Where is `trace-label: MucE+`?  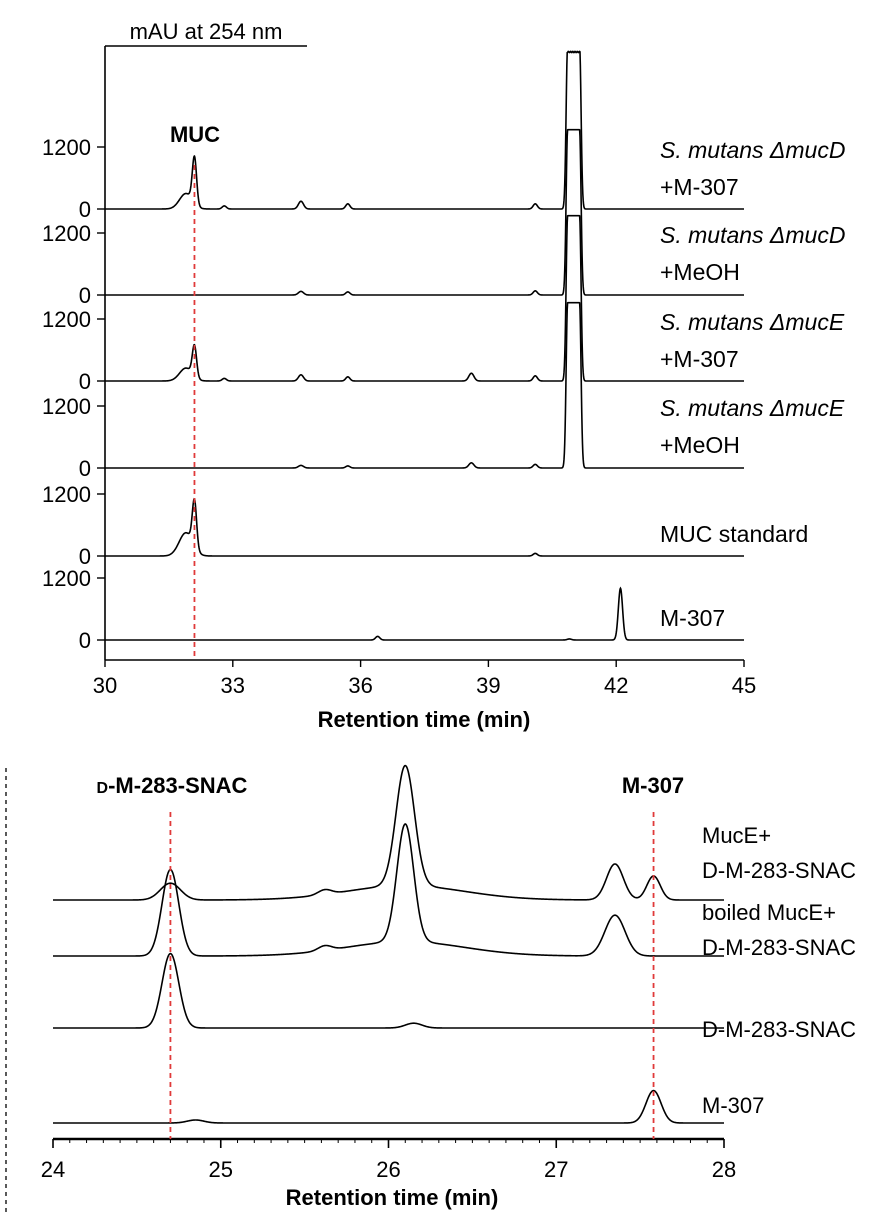
trace-label: MucE+ is located at coordinates (736, 835).